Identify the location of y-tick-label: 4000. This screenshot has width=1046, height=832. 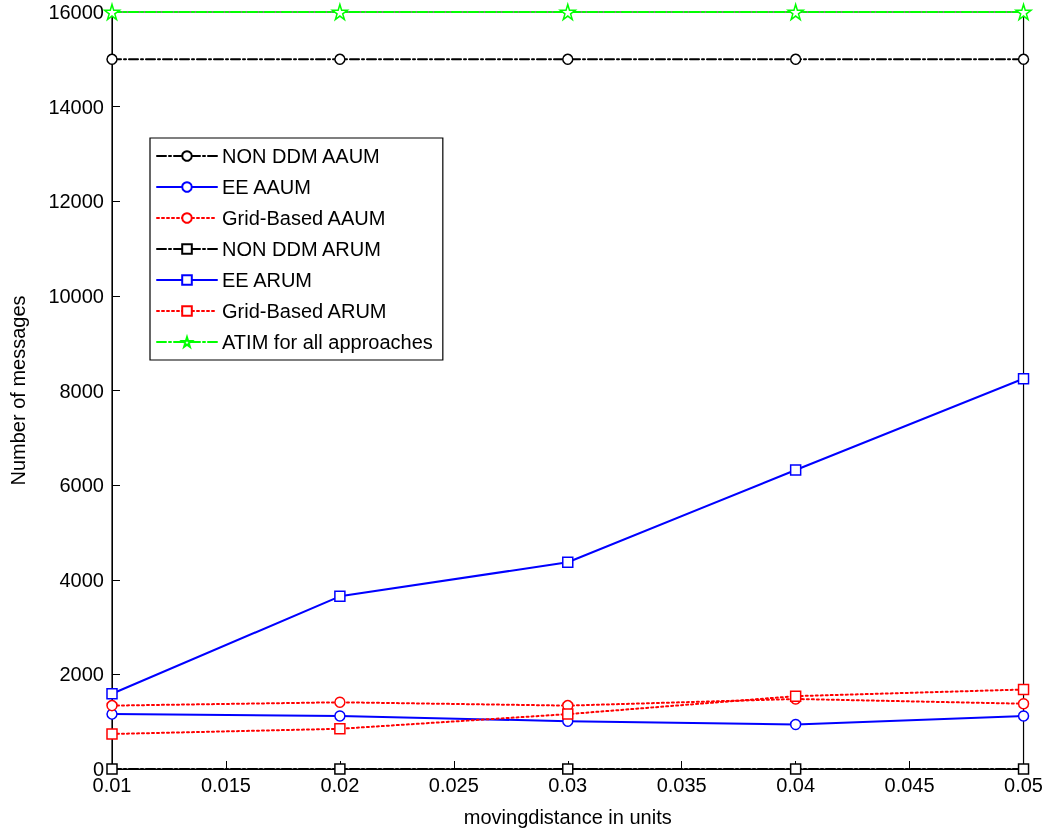
(81, 579).